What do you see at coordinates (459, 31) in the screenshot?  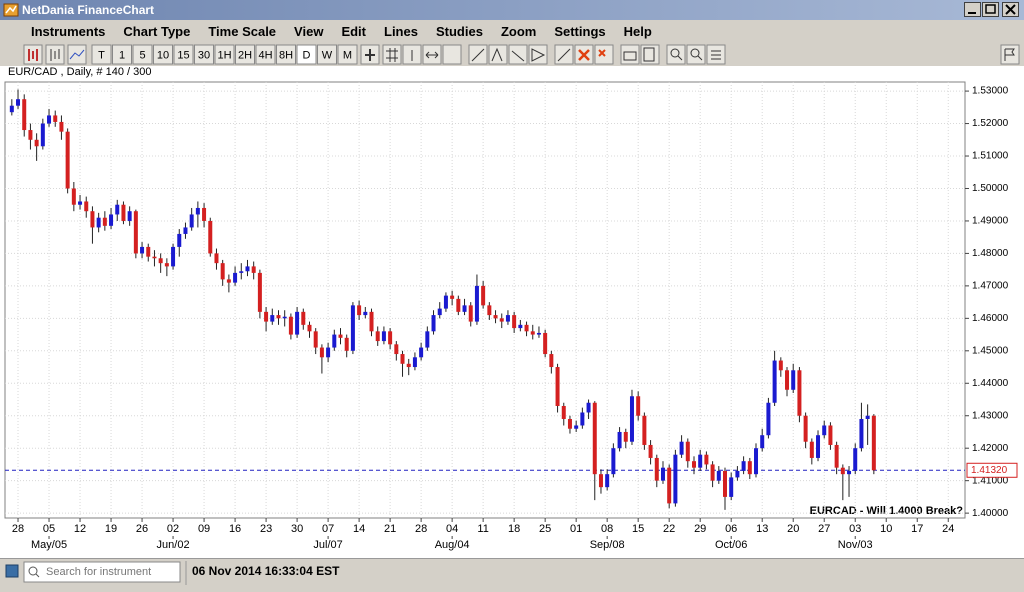 I see `menu-item: Studies` at bounding box center [459, 31].